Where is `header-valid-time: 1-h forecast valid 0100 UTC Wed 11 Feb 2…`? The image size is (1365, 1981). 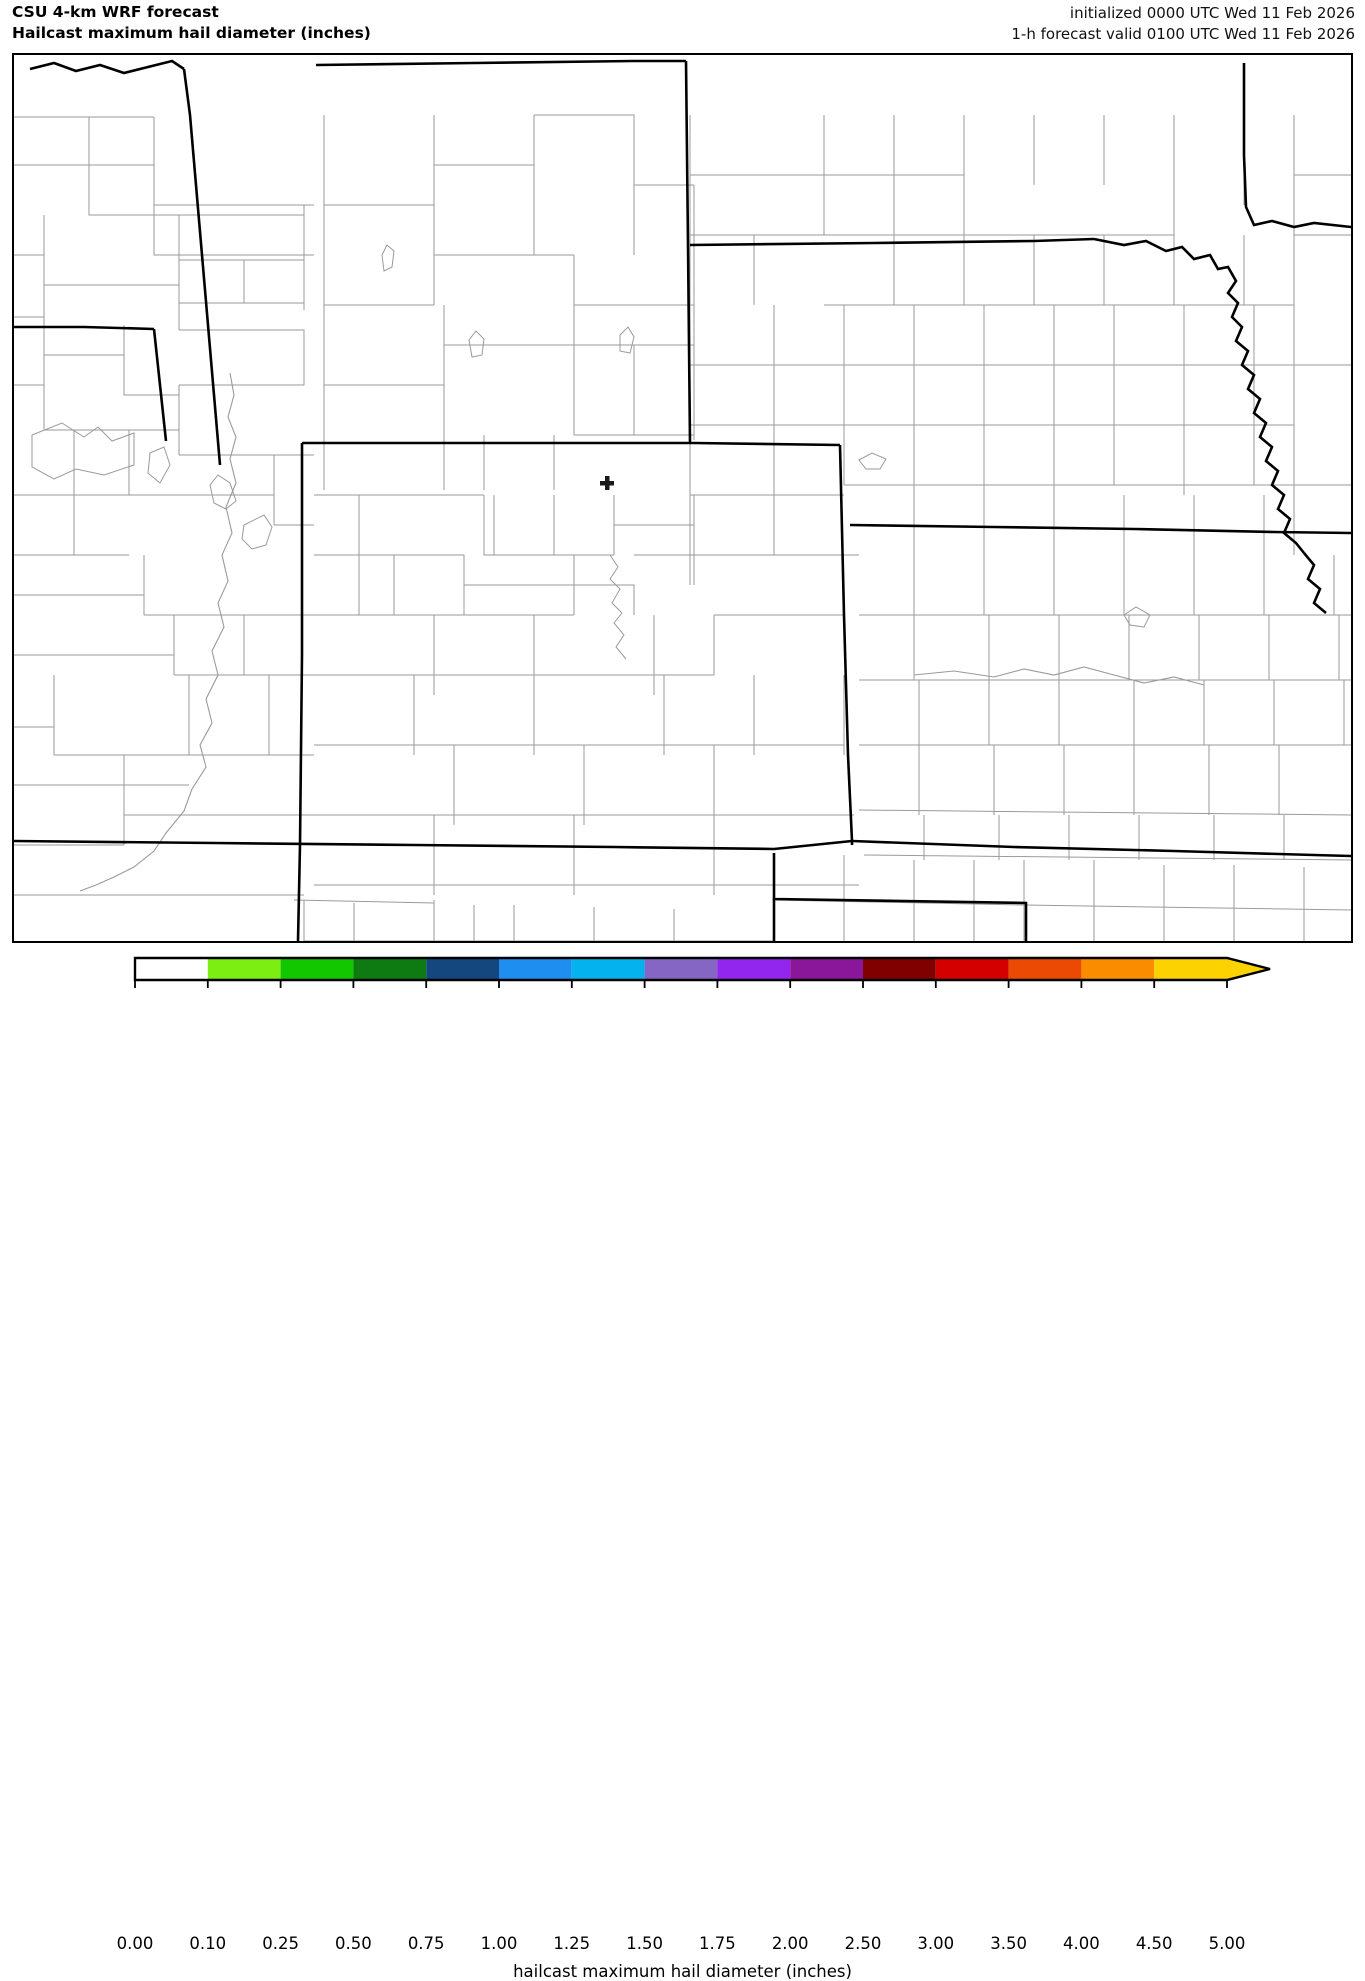 header-valid-time: 1-h forecast valid 0100 UTC Wed 11 Feb 2… is located at coordinates (1183, 34).